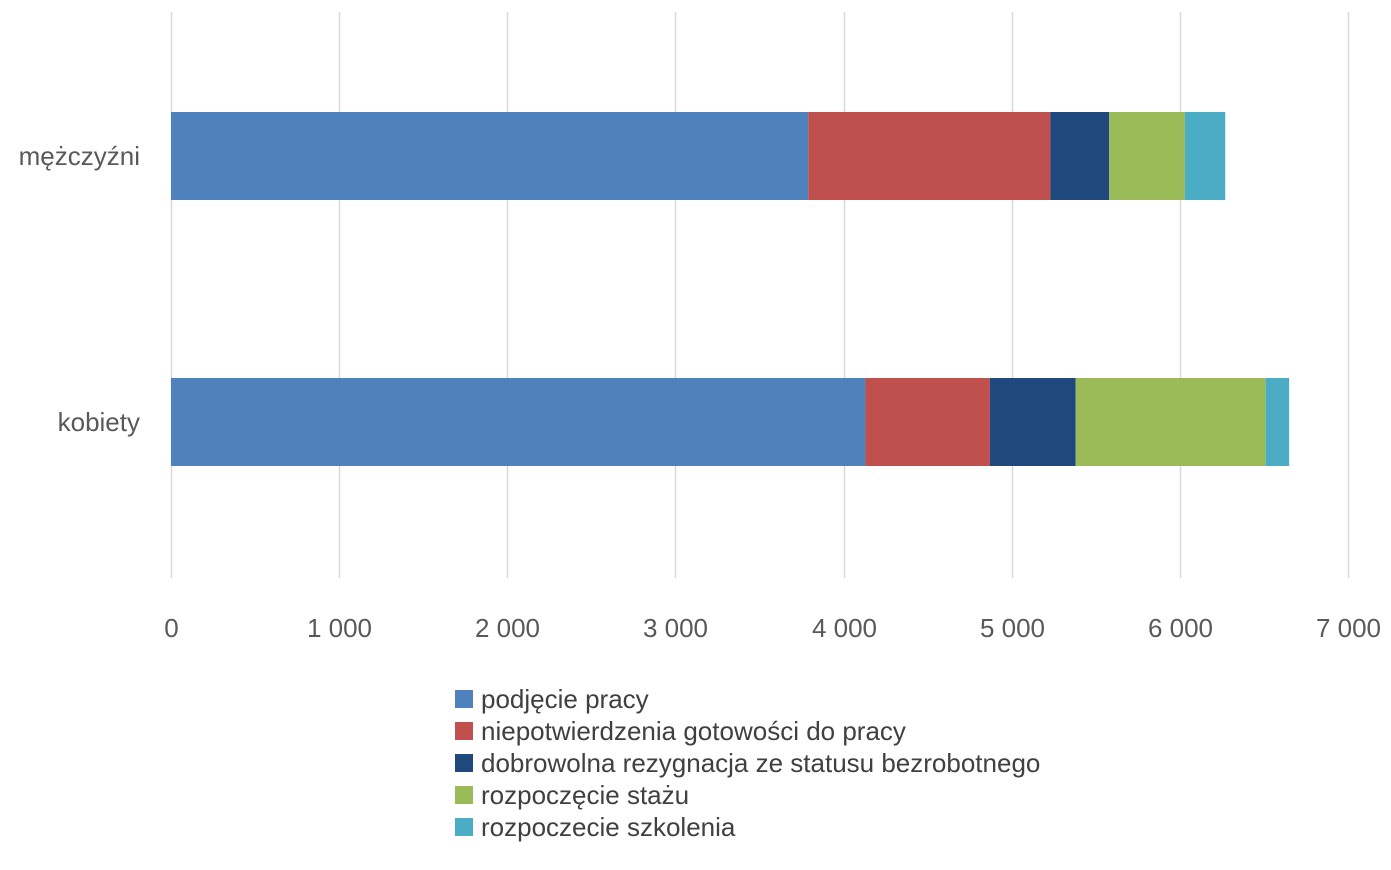  I want to click on x-tick-label: 1 000, so click(339, 628).